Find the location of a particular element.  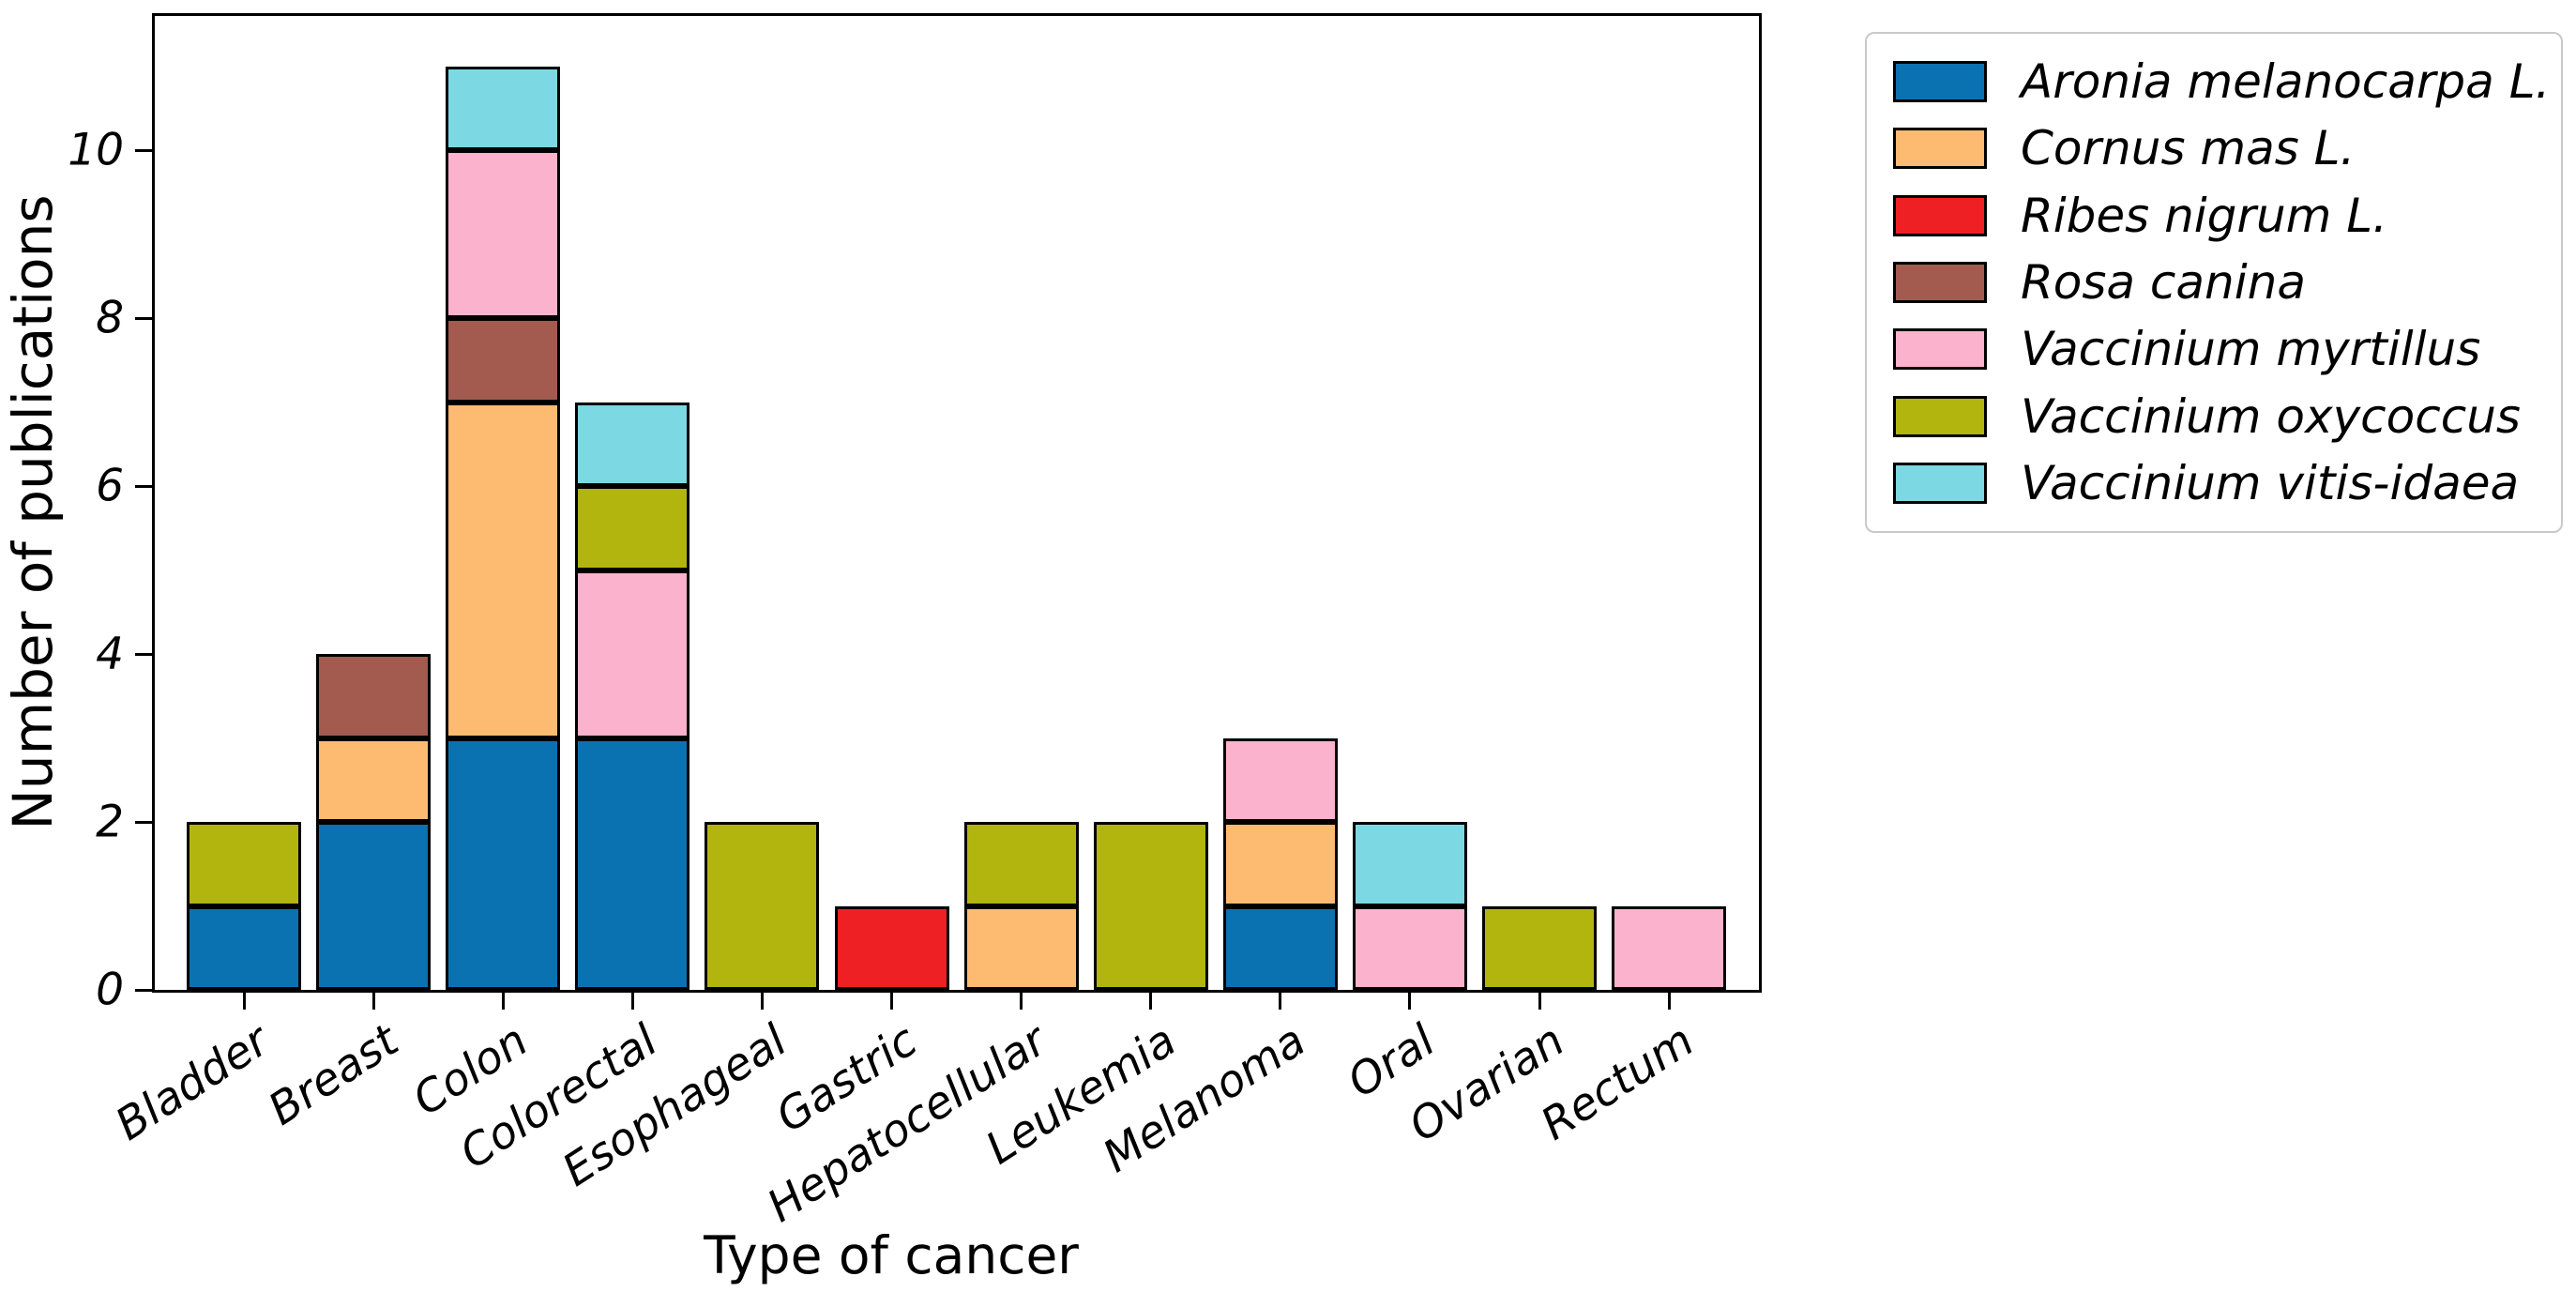

y-tick-label: 10 is located at coordinates (96, 150).